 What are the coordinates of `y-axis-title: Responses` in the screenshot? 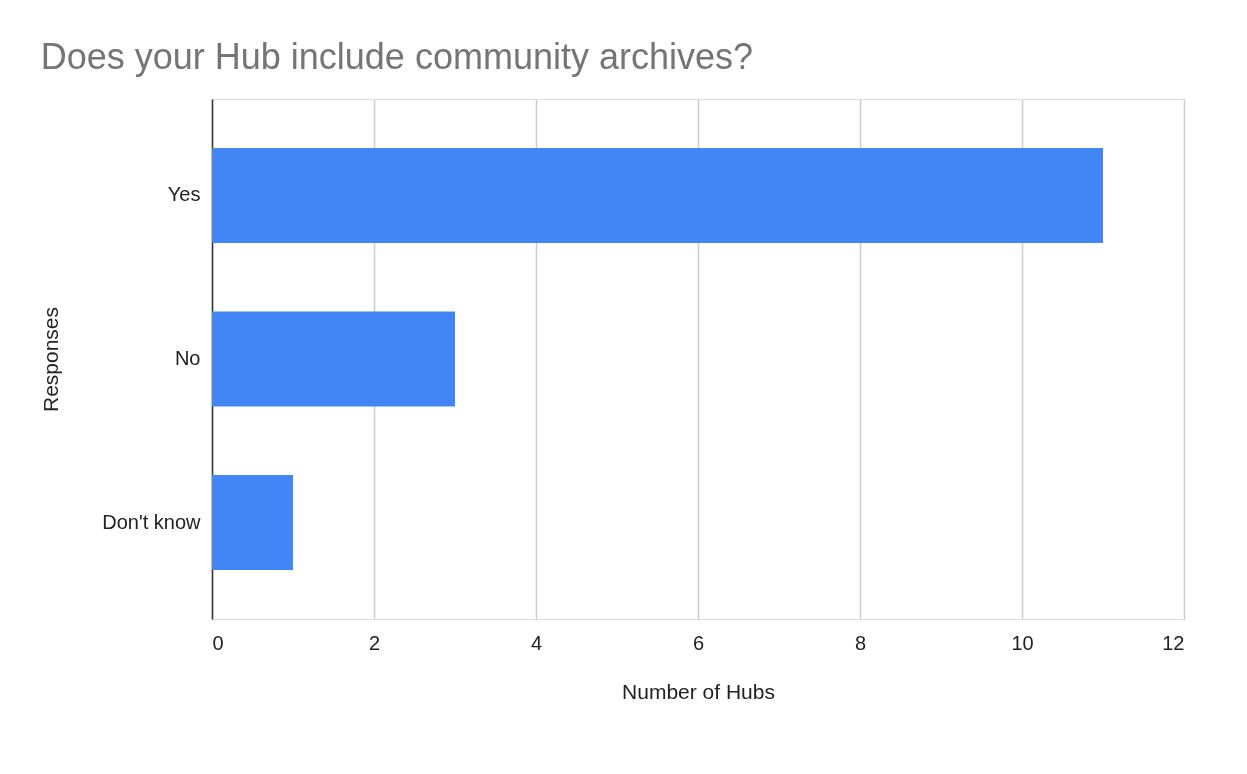 It's located at (51, 359).